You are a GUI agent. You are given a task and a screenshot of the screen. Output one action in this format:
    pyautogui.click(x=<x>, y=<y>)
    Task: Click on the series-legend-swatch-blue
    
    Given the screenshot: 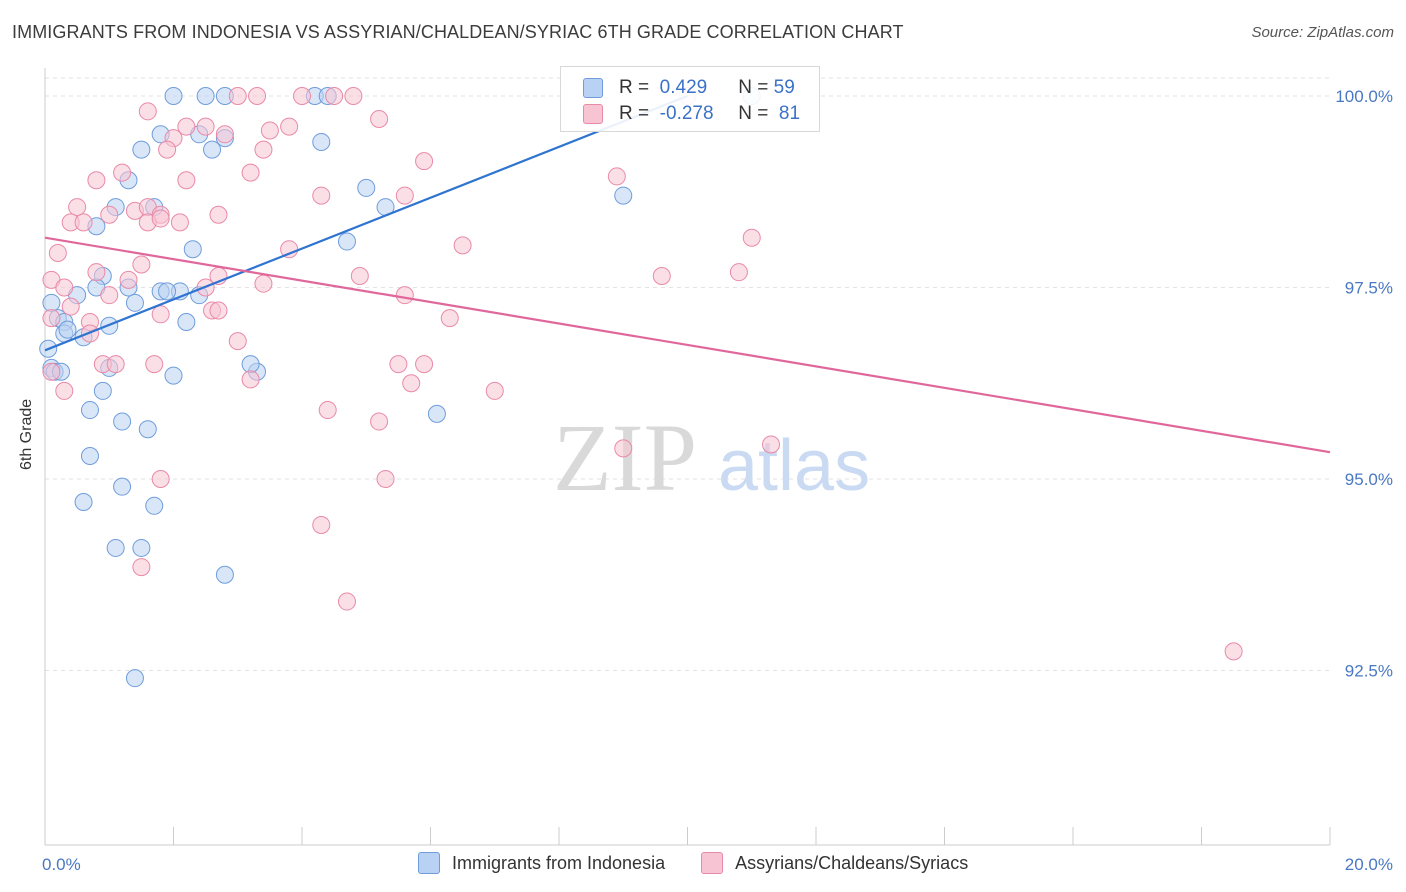 What is the action you would take?
    pyautogui.click(x=429, y=863)
    